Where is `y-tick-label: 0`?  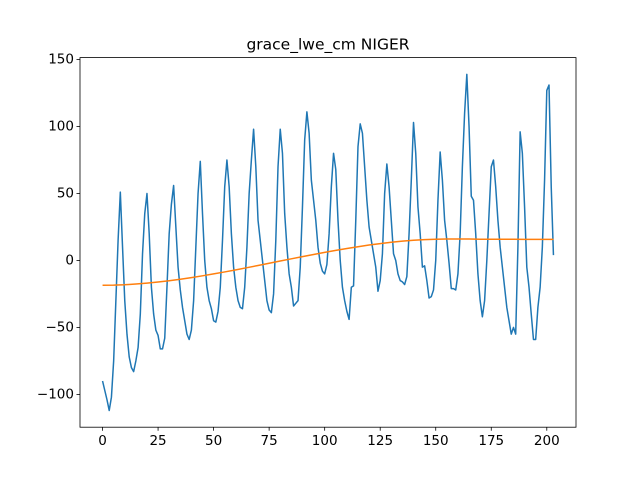
y-tick-label: 0 is located at coordinates (69, 260).